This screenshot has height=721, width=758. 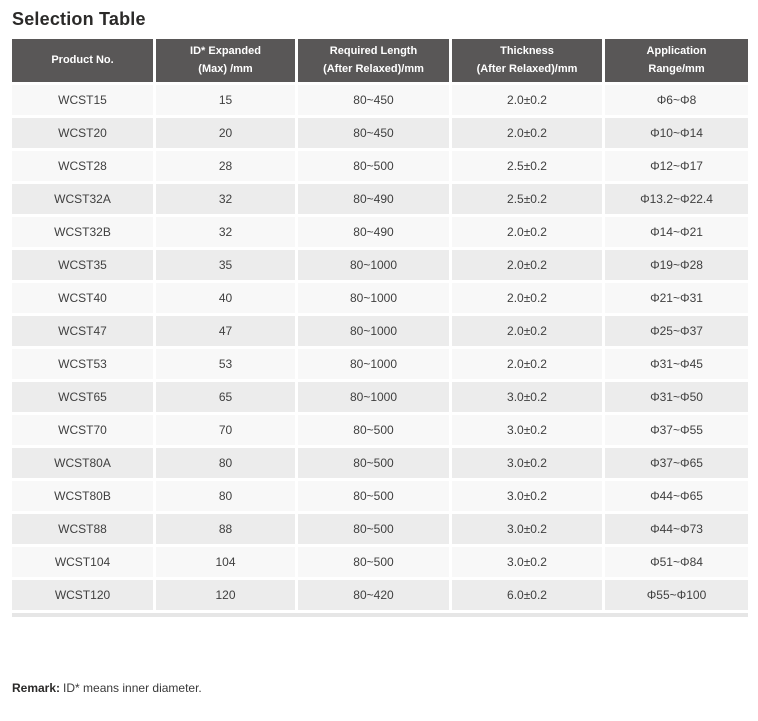 I want to click on cell-product-no: WCST35, so click(x=84, y=266).